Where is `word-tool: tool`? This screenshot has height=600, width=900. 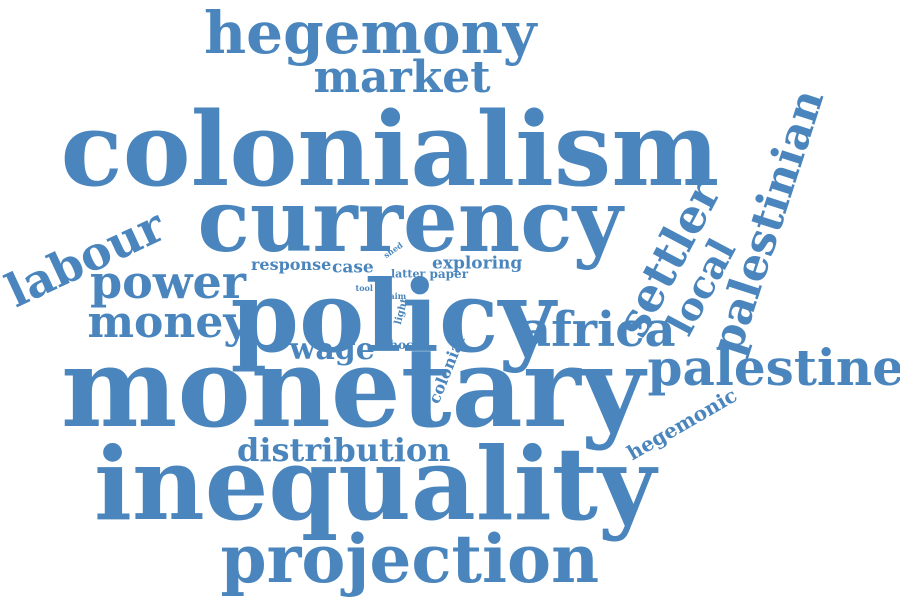
word-tool: tool is located at coordinates (364, 288).